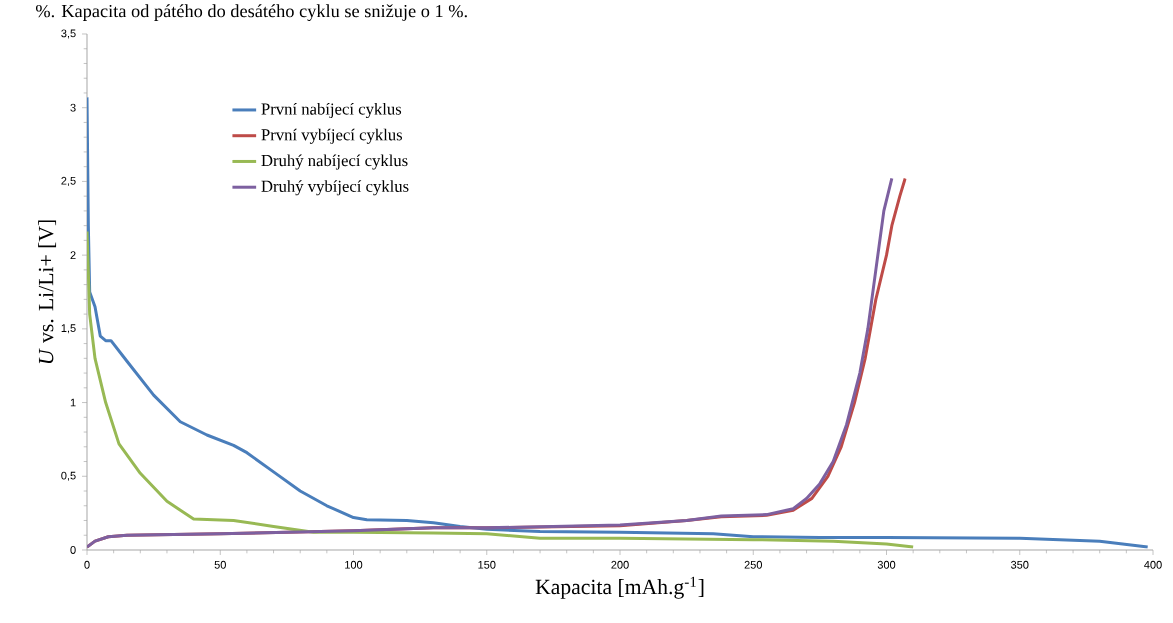 This screenshot has height=623, width=1173. I want to click on x-tick-label: 200, so click(620, 564).